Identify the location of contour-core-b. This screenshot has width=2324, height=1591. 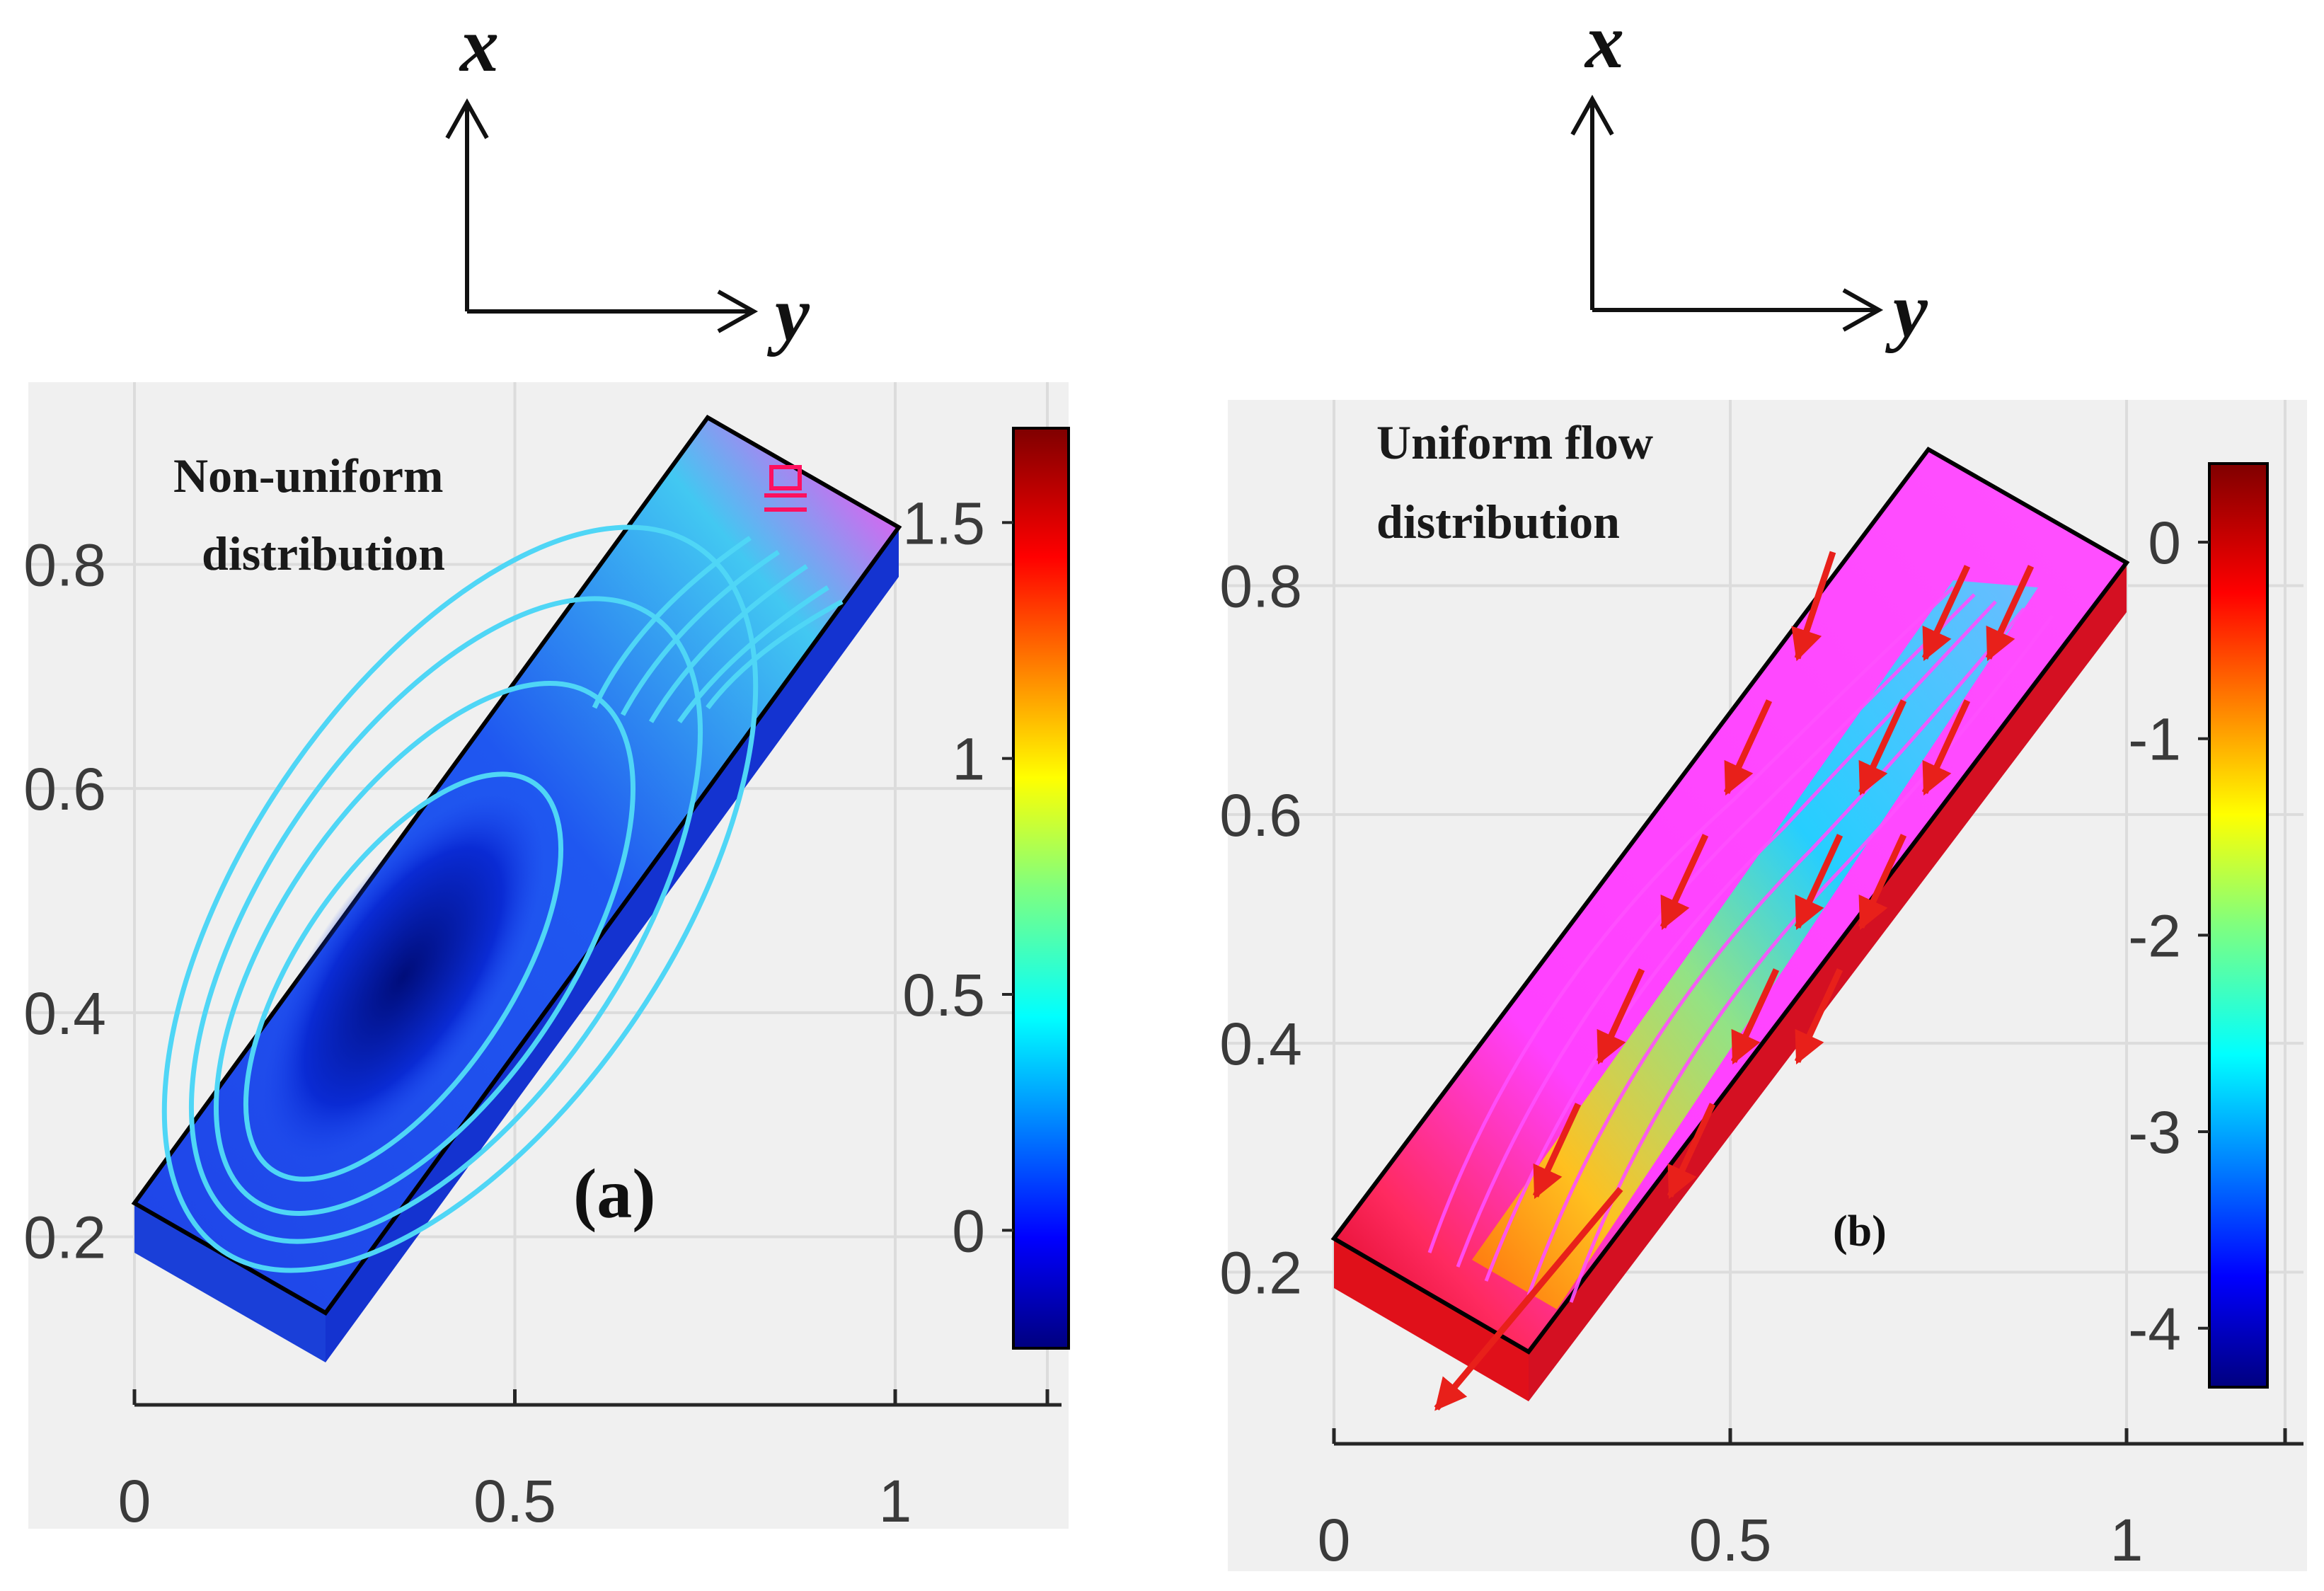
(1755, 945).